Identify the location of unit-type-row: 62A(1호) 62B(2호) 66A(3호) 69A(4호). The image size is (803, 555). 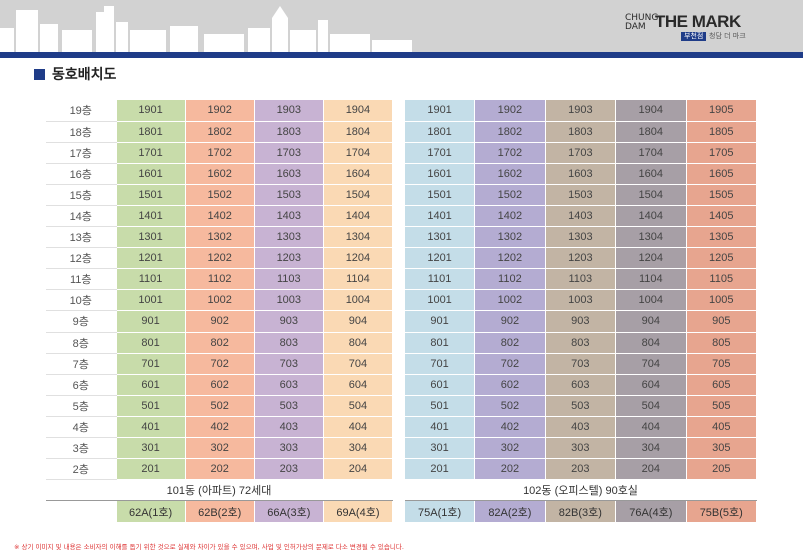
(220, 512).